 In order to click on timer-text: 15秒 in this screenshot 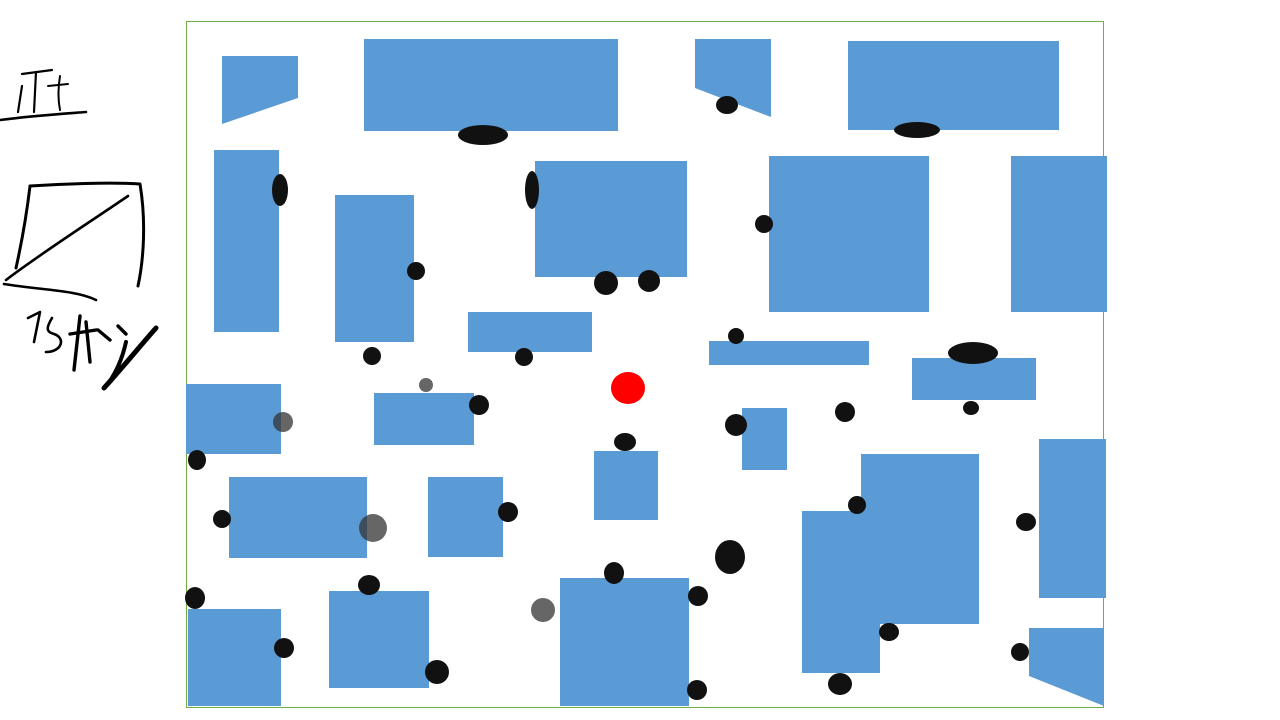, I will do `click(95, 345)`.